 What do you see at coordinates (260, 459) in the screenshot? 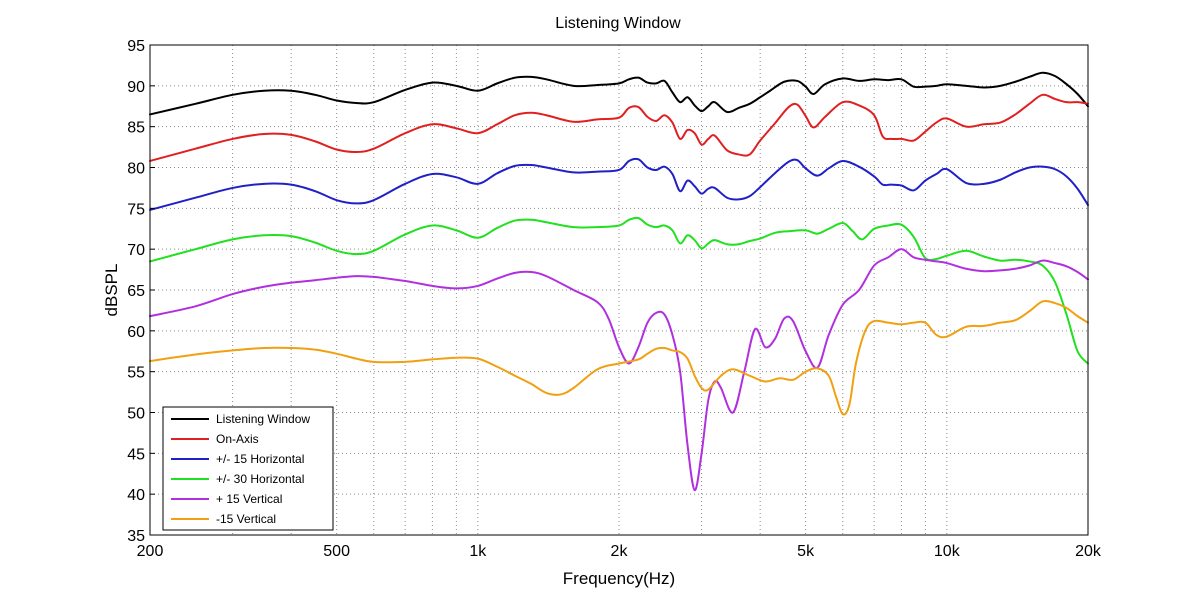
I see `legend-label-2: +/- 15 Horizontal` at bounding box center [260, 459].